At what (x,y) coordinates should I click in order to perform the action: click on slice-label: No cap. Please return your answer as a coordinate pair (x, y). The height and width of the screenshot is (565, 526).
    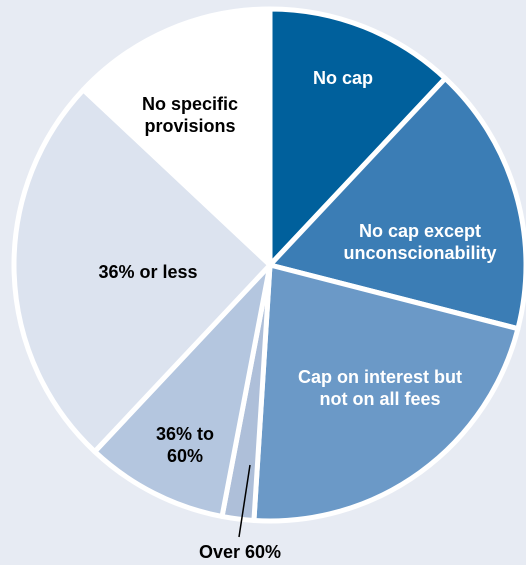
    Looking at the image, I should click on (342, 78).